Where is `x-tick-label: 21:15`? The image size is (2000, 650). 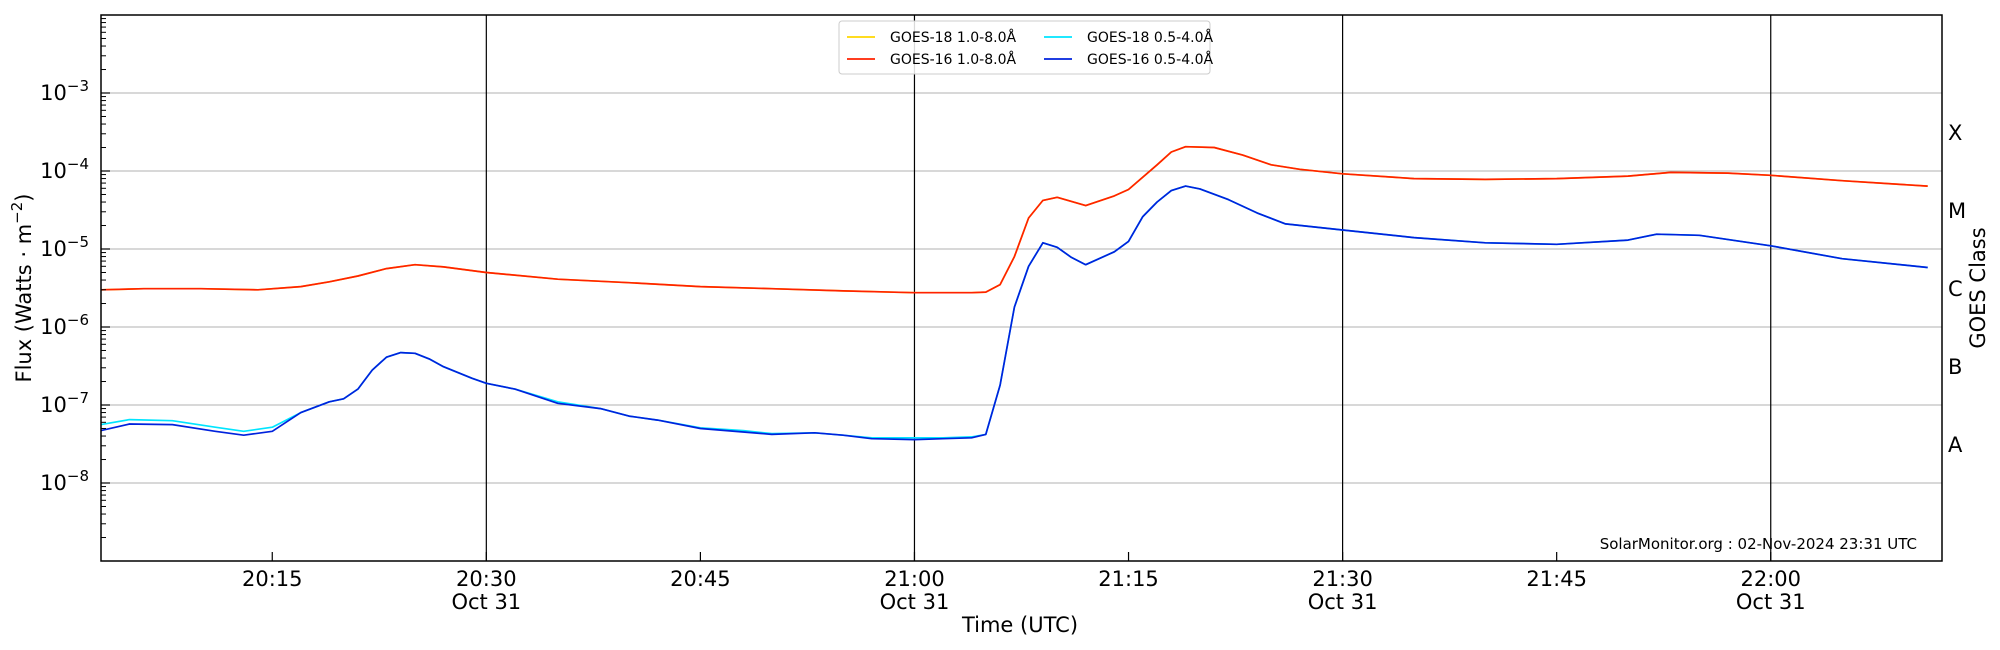
x-tick-label: 21:15 is located at coordinates (1128, 579).